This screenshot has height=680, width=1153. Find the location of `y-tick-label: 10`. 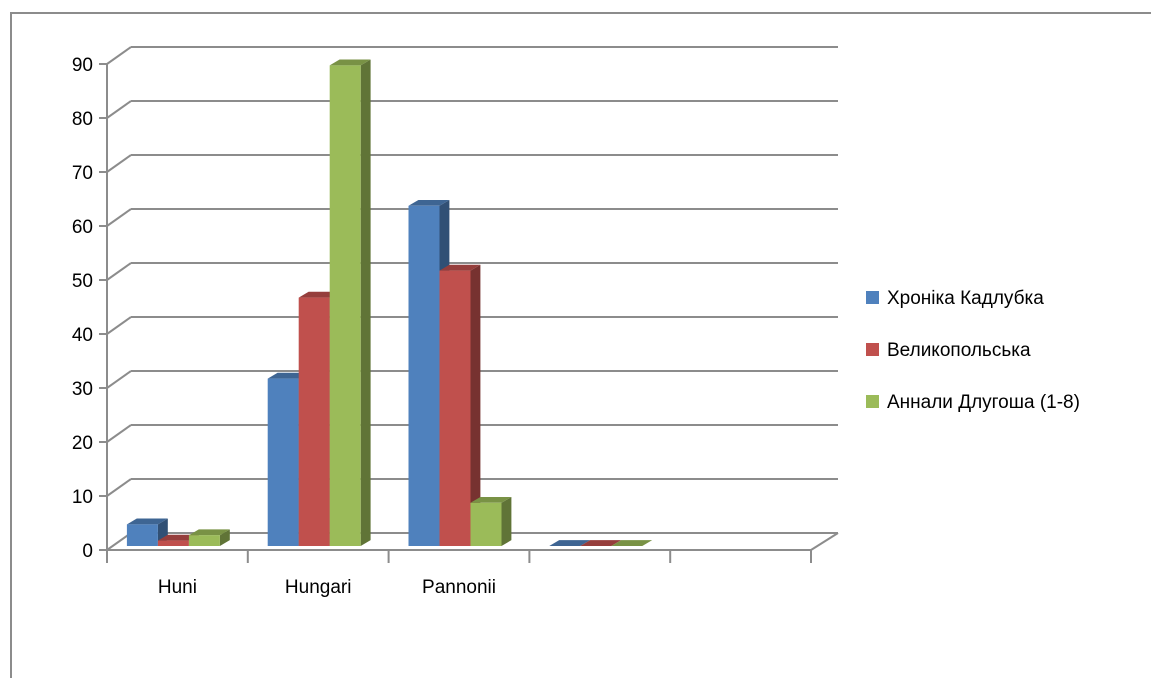

y-tick-label: 10 is located at coordinates (82, 497).